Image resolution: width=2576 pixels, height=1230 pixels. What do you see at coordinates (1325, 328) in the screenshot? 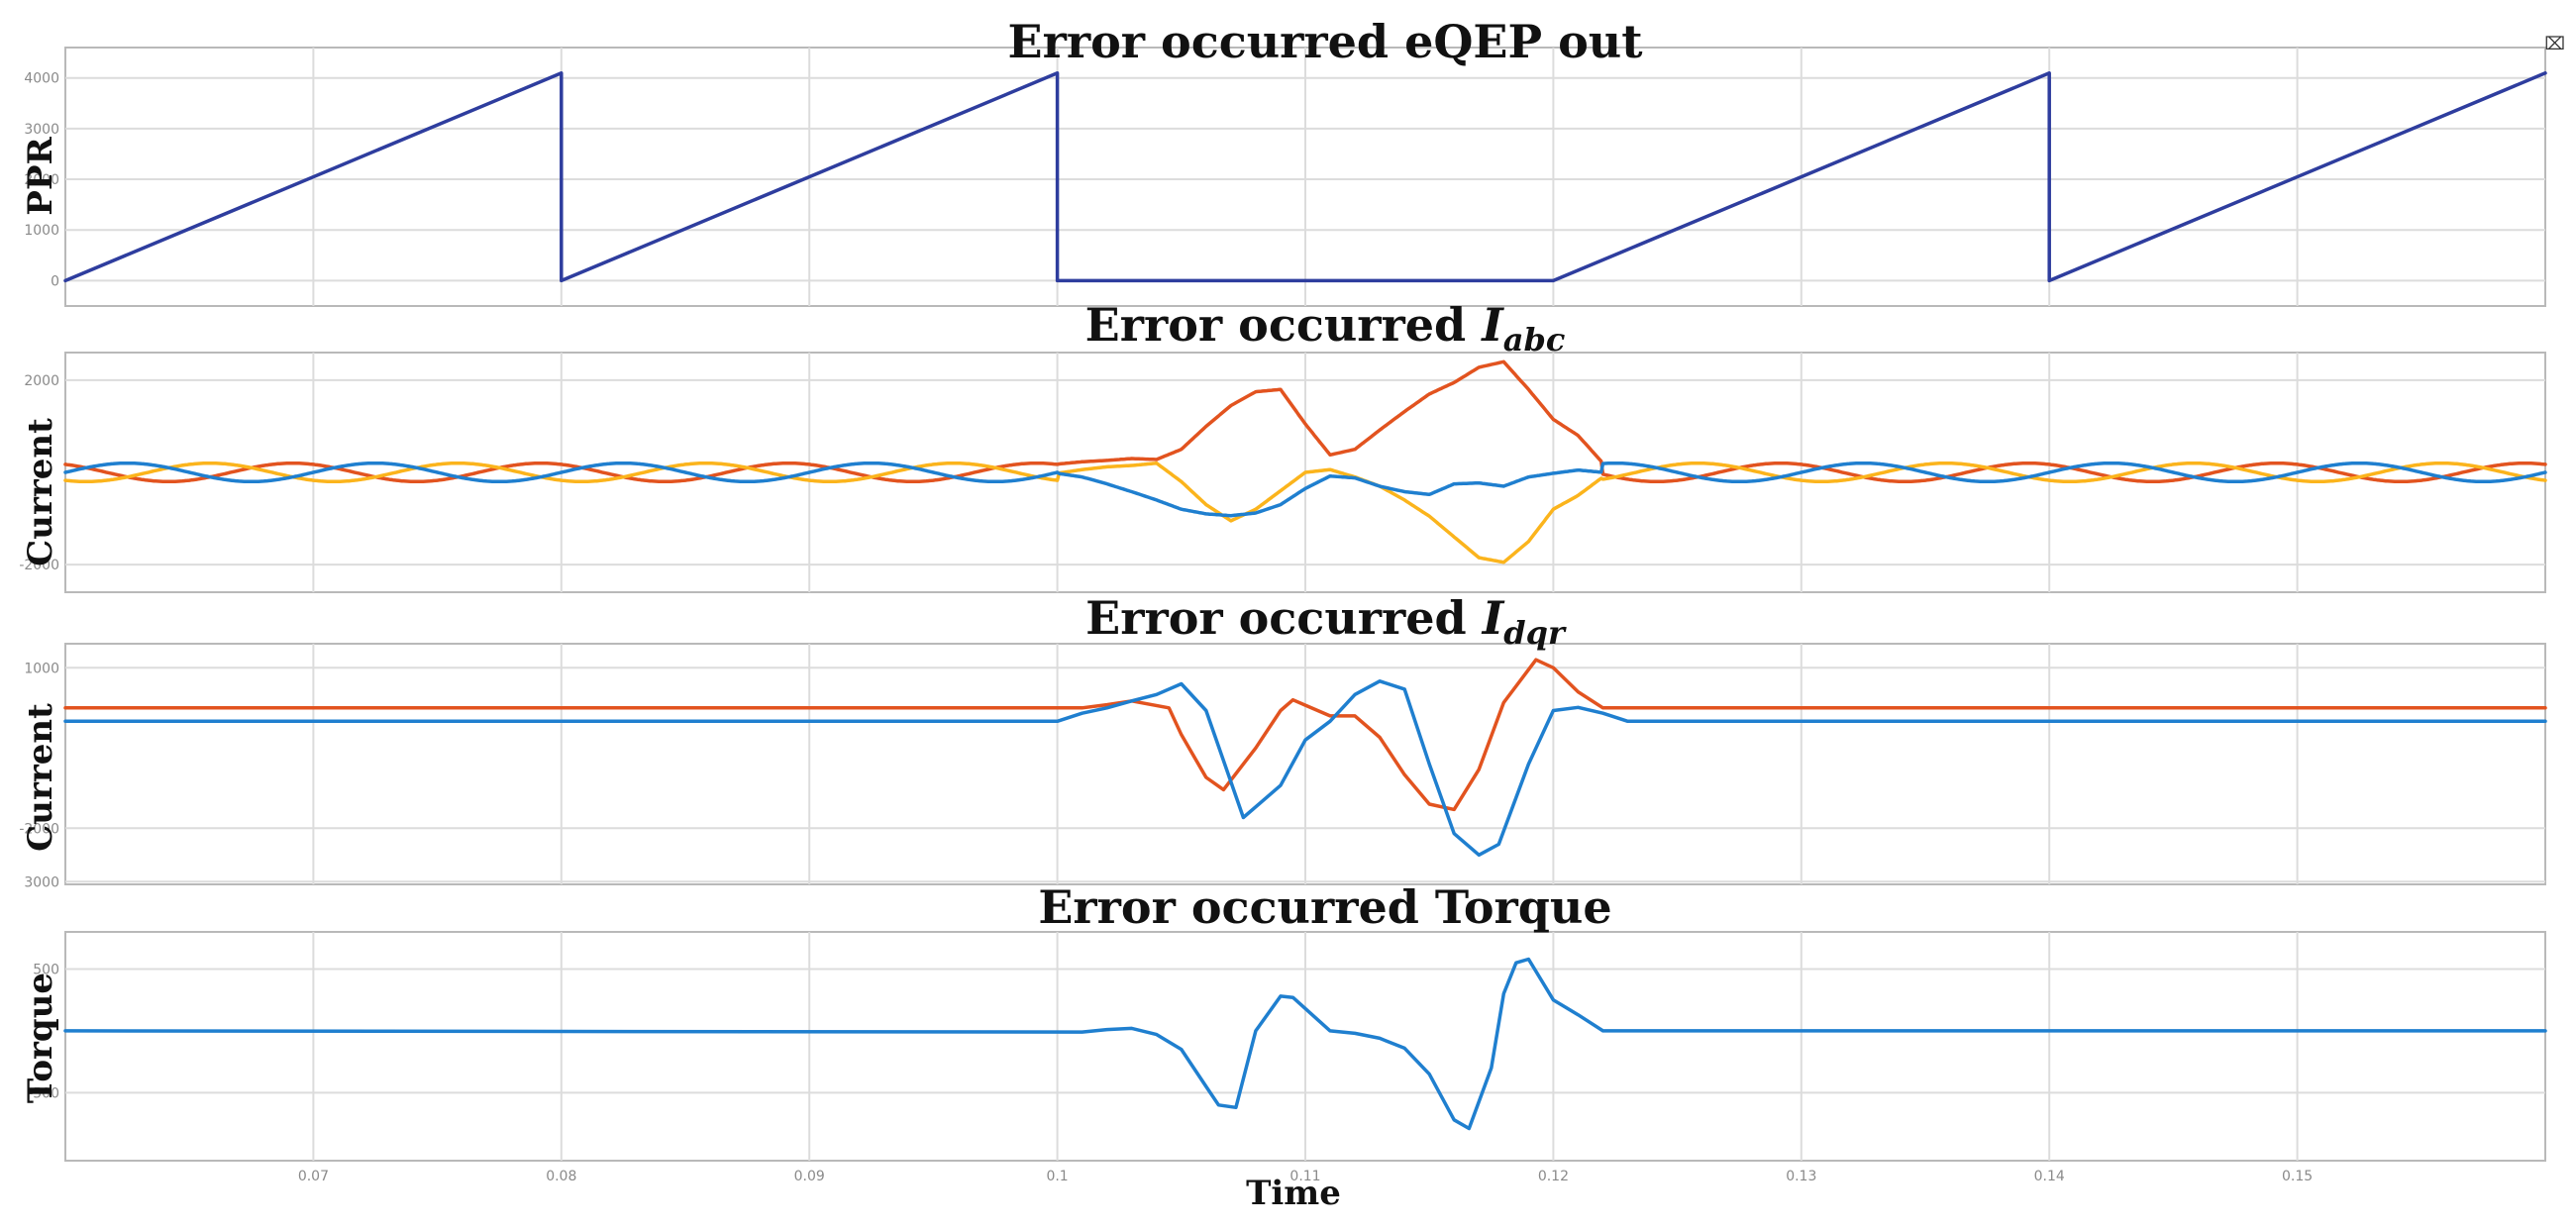
I see `panel-title: Error occurred Iabc` at bounding box center [1325, 328].